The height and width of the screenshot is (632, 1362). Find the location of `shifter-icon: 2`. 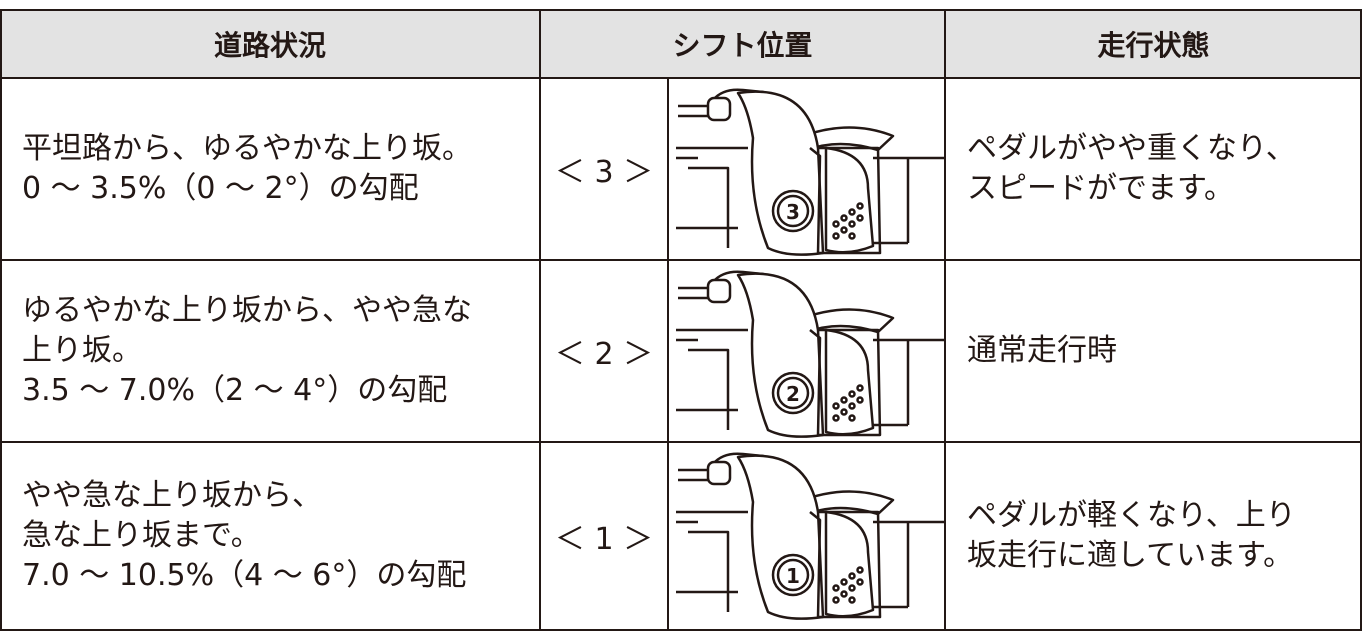

shifter-icon: 2 is located at coordinates (810, 354).